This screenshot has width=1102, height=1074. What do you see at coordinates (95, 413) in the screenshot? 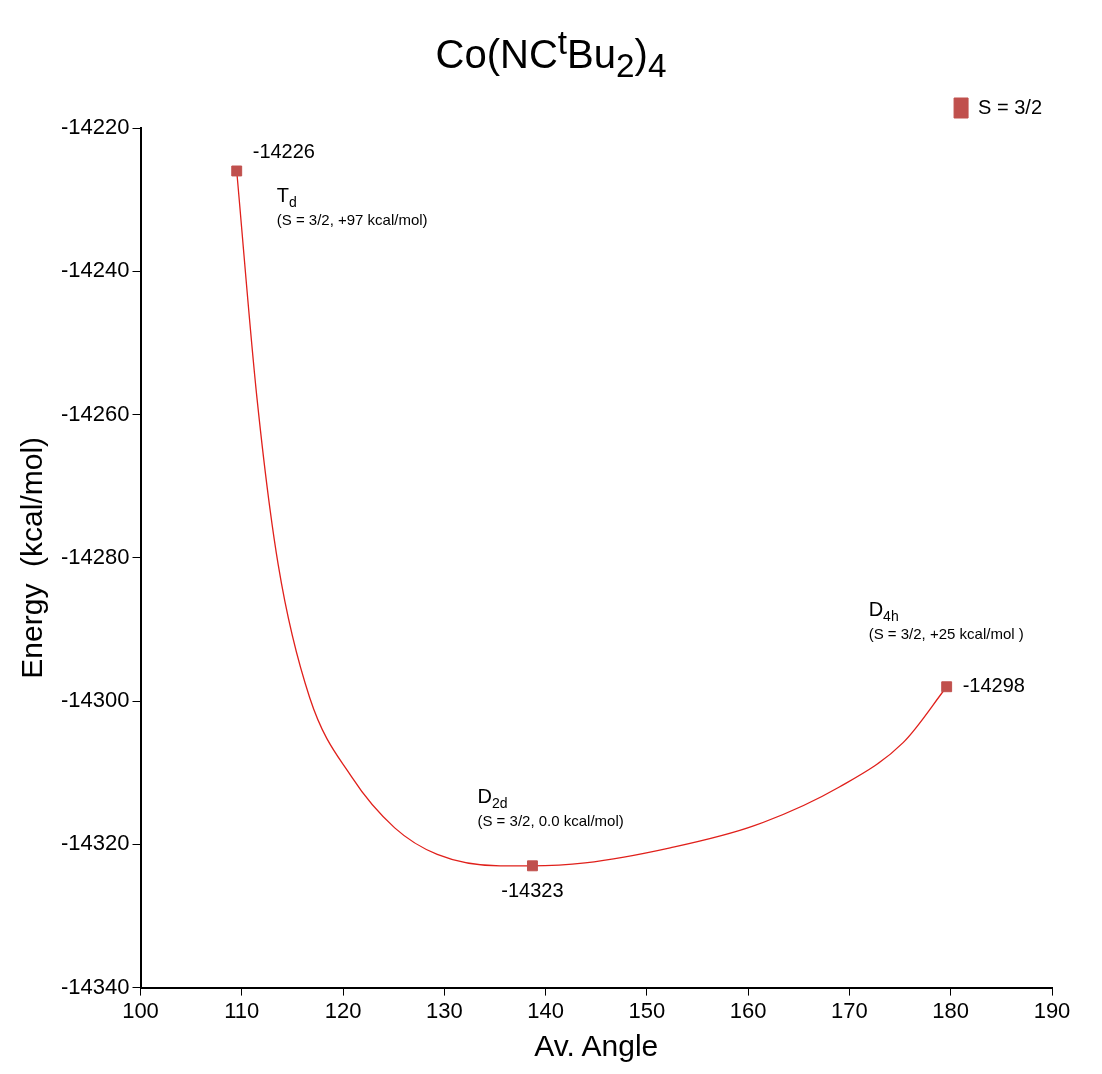
I see `y-tick-label: -14260` at bounding box center [95, 413].